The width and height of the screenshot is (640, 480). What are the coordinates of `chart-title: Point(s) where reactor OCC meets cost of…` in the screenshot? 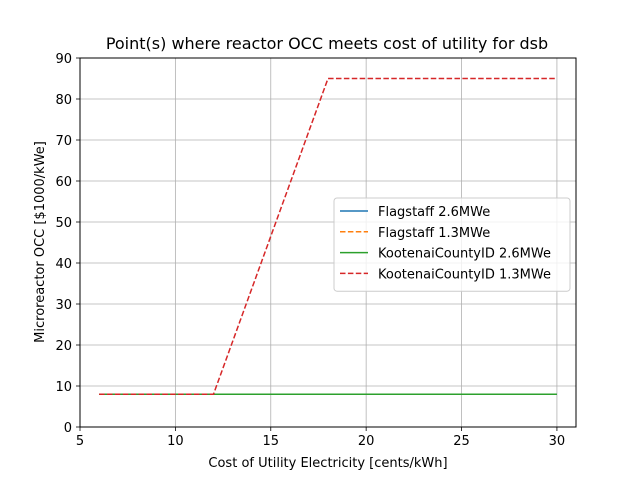 It's located at (327, 43).